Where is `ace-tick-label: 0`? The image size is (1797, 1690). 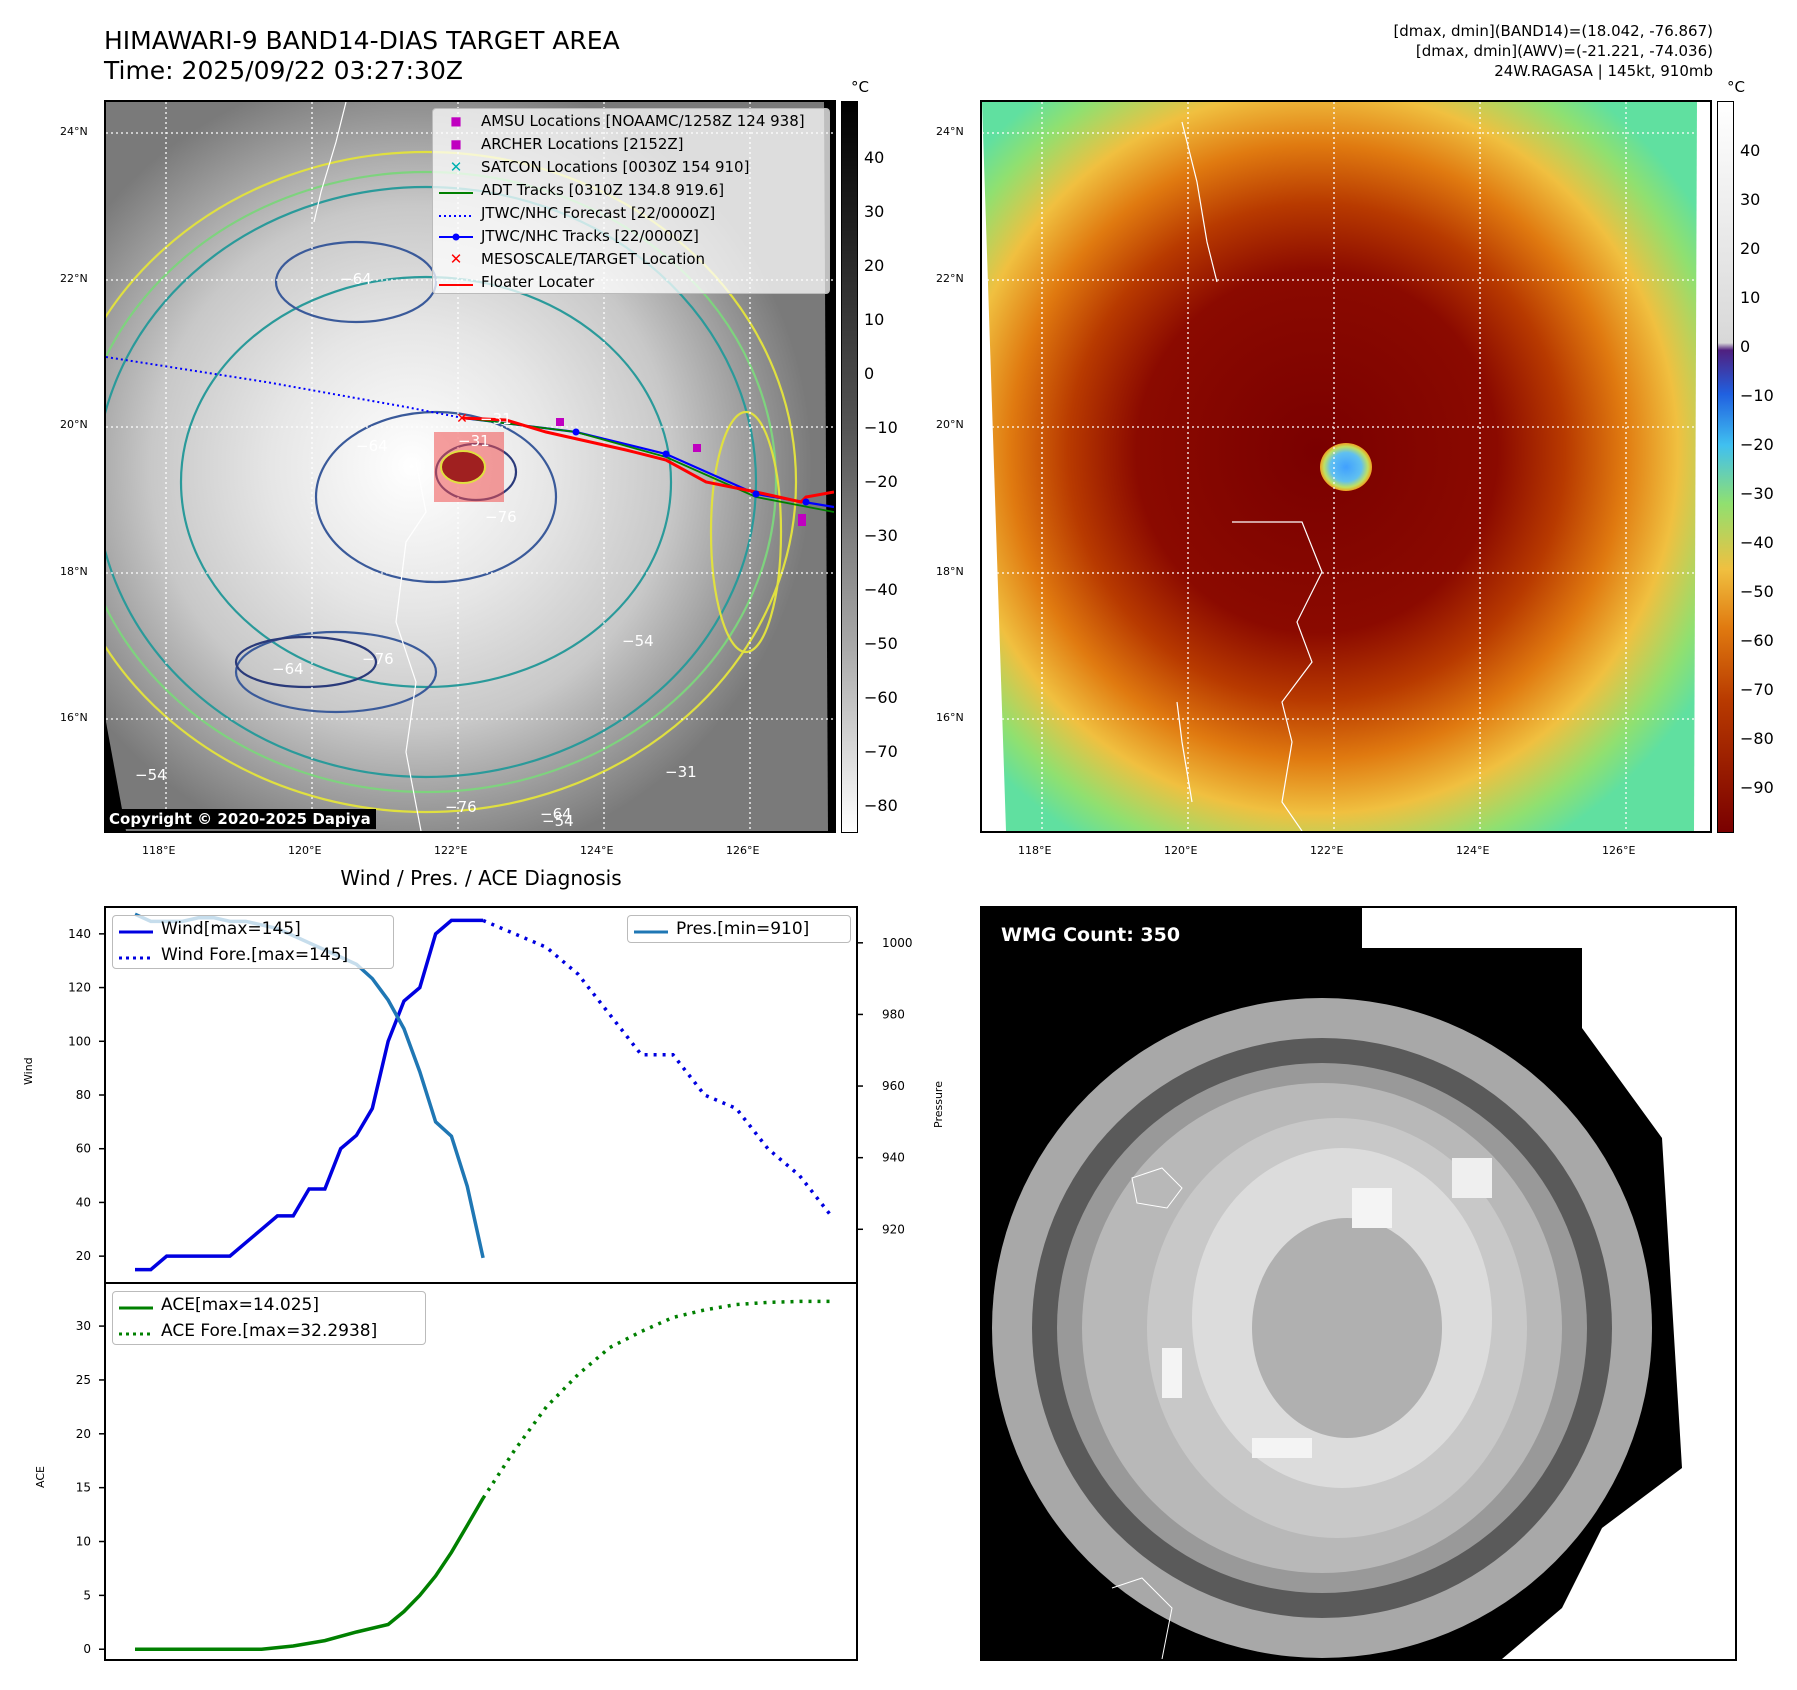 ace-tick-label: 0 is located at coordinates (87, 1649).